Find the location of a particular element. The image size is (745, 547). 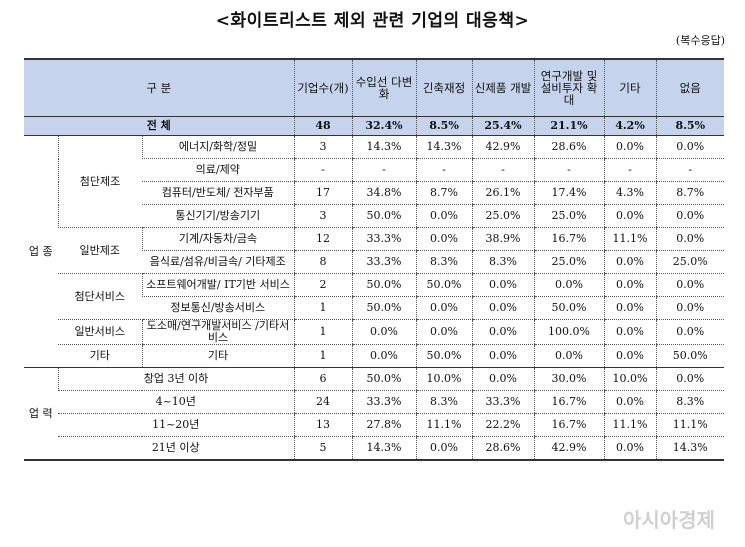

total-row: 전 체 48 32.4% 8.5% 25.4% 21.1% 4.2% 8.5% is located at coordinates (374, 126).